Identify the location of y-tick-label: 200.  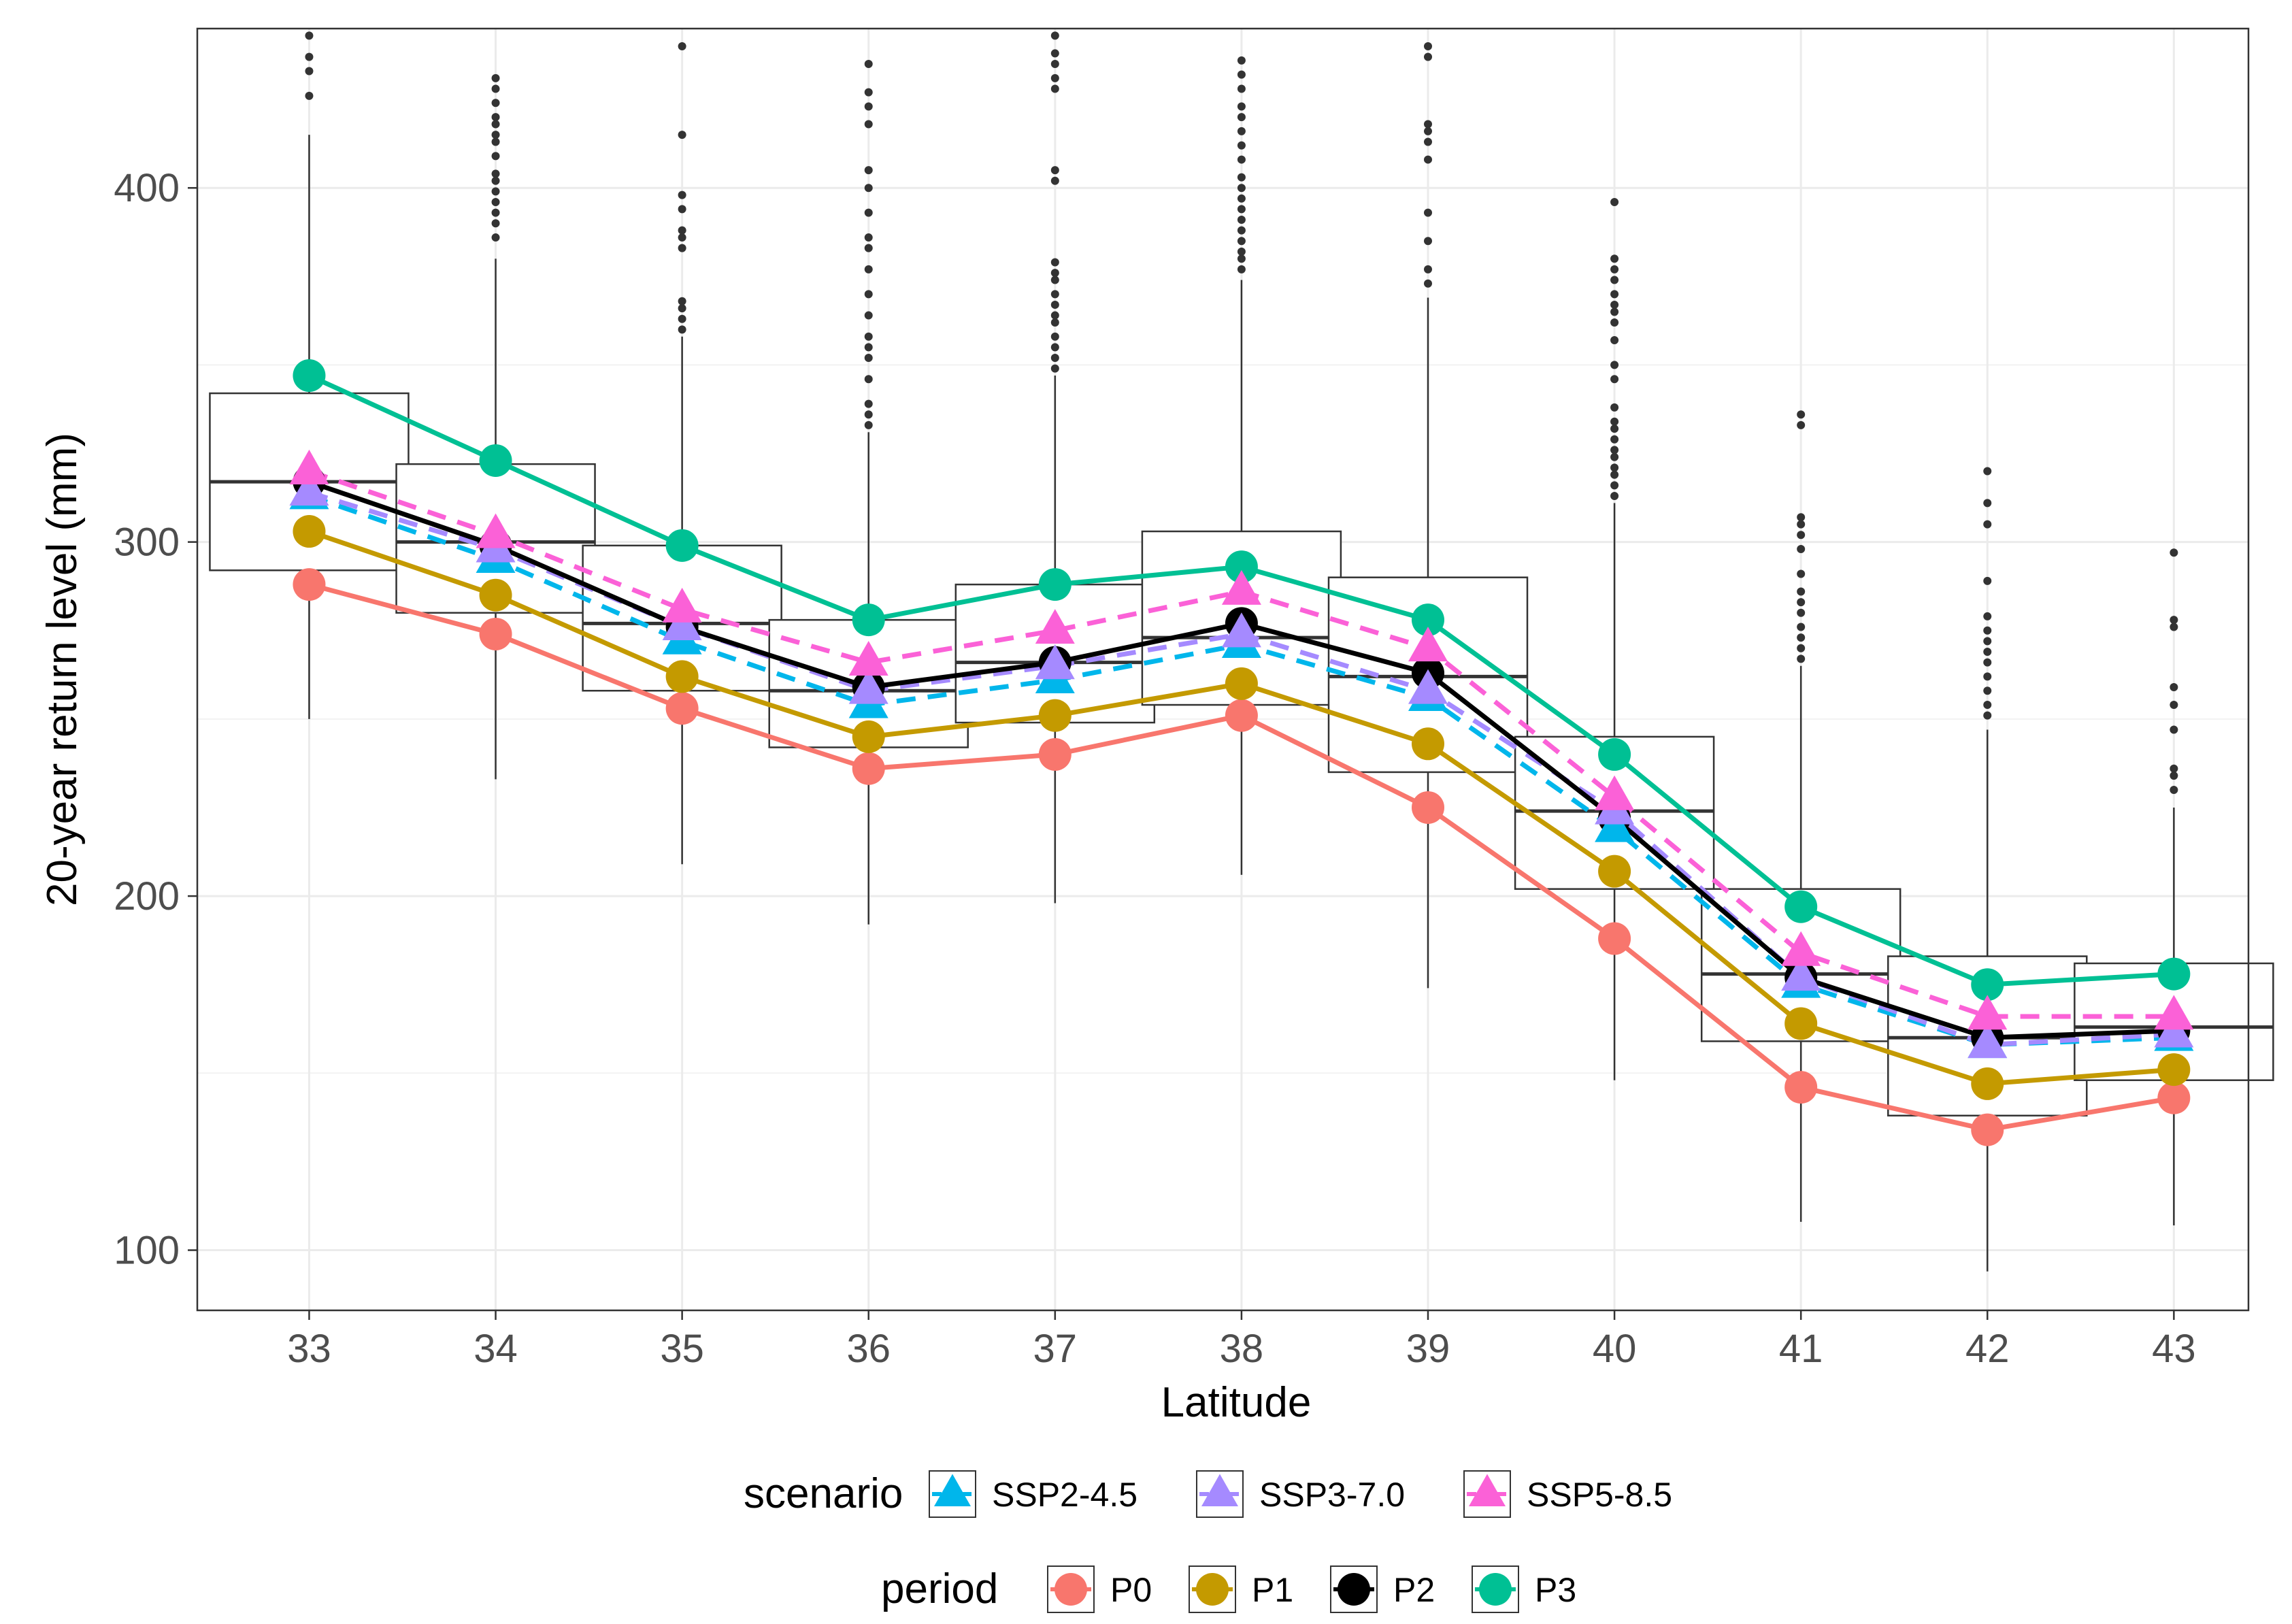
(147, 896).